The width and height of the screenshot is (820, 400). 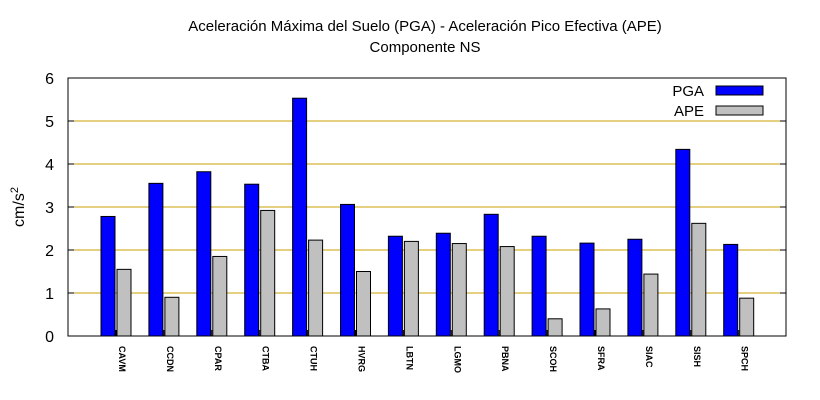 What do you see at coordinates (363, 304) in the screenshot?
I see `bar-ape-hvrg` at bounding box center [363, 304].